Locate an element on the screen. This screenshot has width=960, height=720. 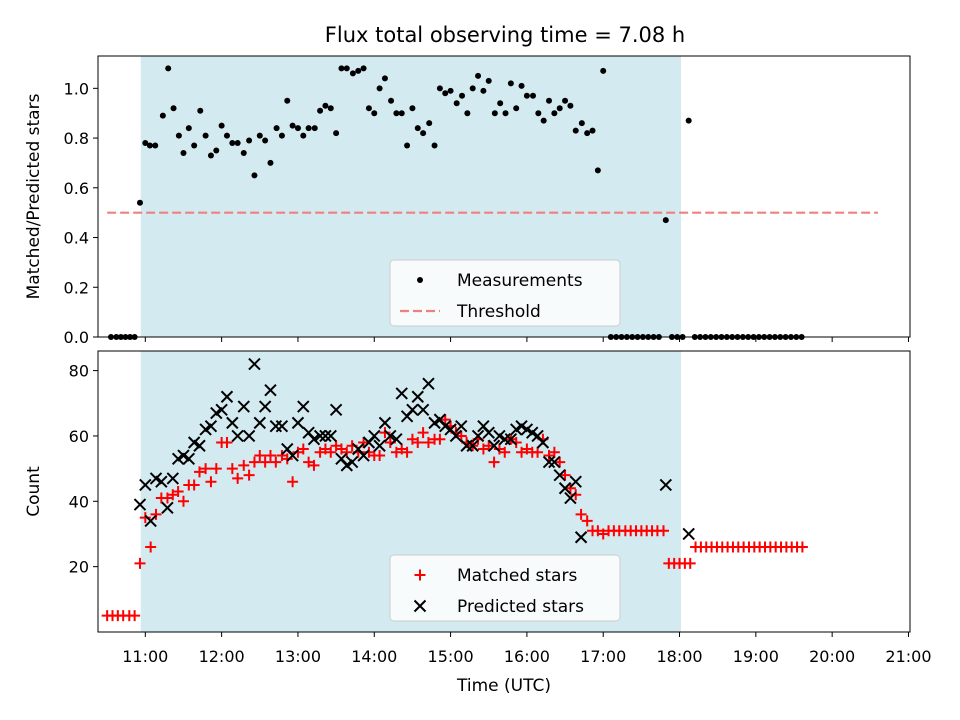
top-ylabel: Matched/Predicted stars is located at coordinates (34, 196).